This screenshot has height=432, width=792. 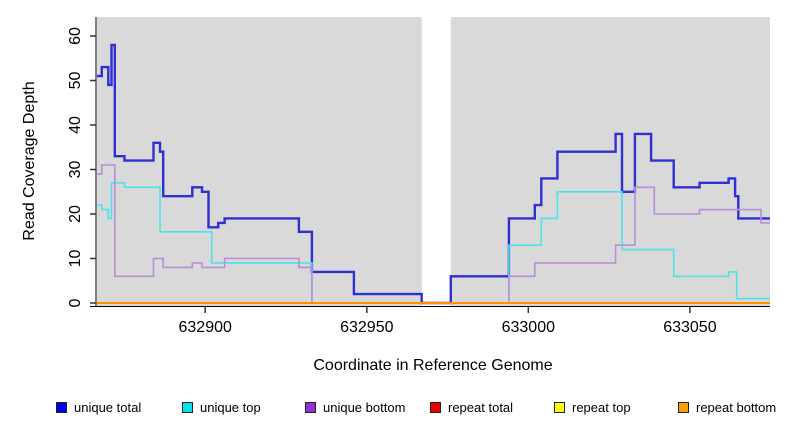 What do you see at coordinates (75, 214) in the screenshot?
I see `y-tick-label: 20` at bounding box center [75, 214].